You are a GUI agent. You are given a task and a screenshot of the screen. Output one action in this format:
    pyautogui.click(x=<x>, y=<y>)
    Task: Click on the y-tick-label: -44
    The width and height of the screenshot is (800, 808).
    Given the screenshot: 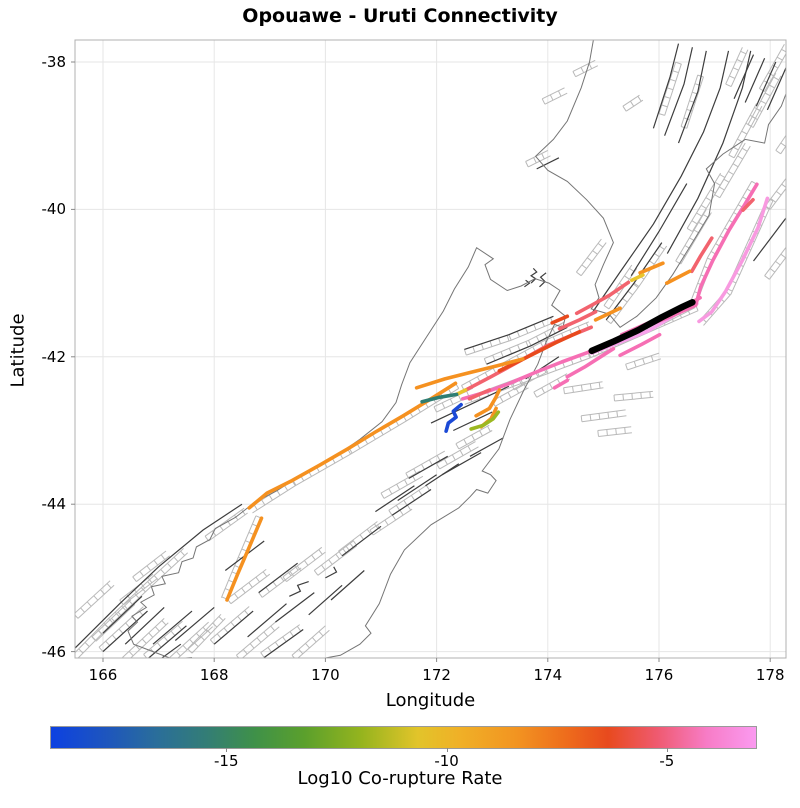 What is the action you would take?
    pyautogui.click(x=54, y=504)
    